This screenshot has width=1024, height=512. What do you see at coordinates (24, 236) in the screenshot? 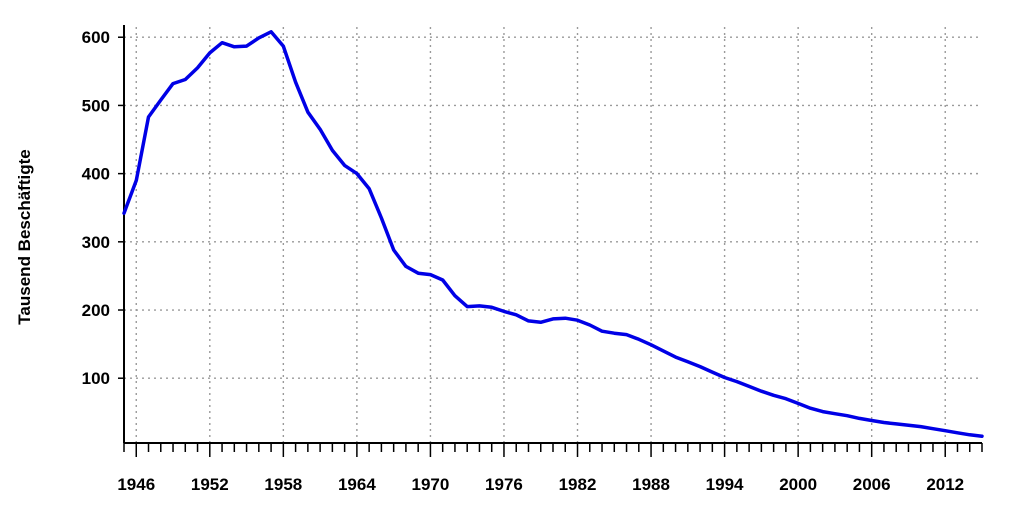
I see `y-axis-title: Tausend Beschäftigte` at bounding box center [24, 236].